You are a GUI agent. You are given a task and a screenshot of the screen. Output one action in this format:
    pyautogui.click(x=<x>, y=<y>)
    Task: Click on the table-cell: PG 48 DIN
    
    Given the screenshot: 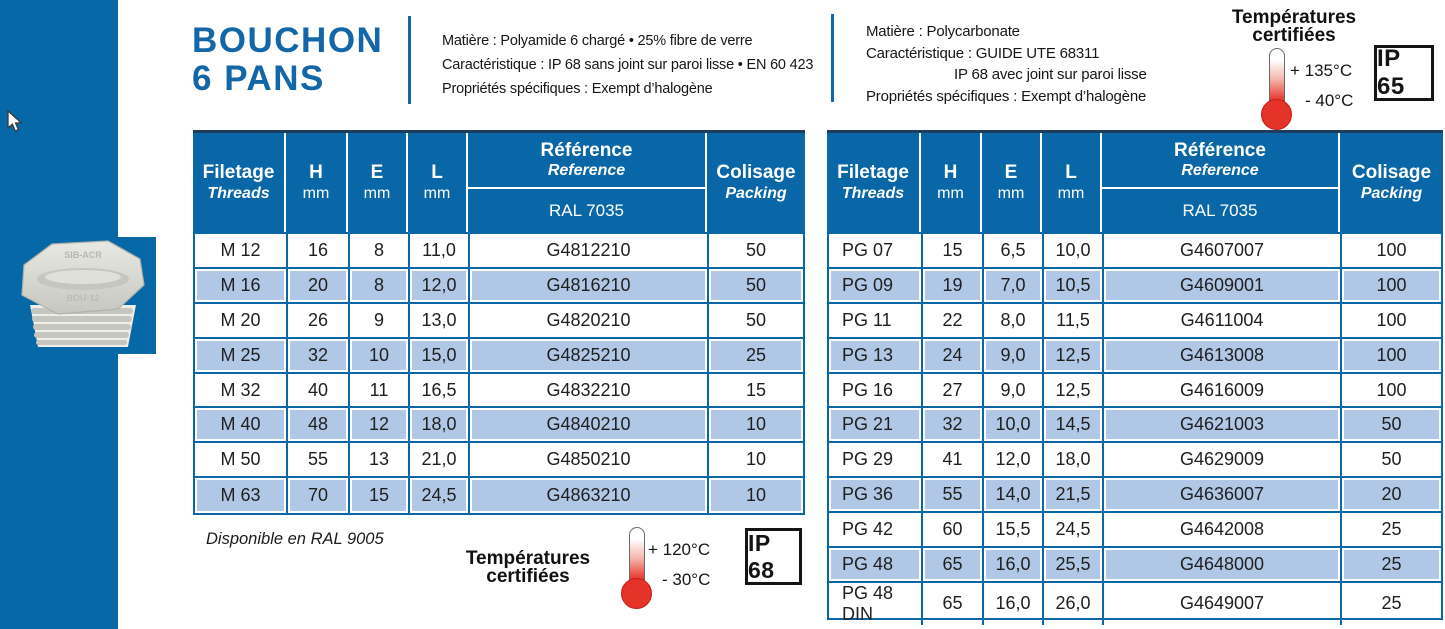 What is the action you would take?
    pyautogui.click(x=876, y=603)
    